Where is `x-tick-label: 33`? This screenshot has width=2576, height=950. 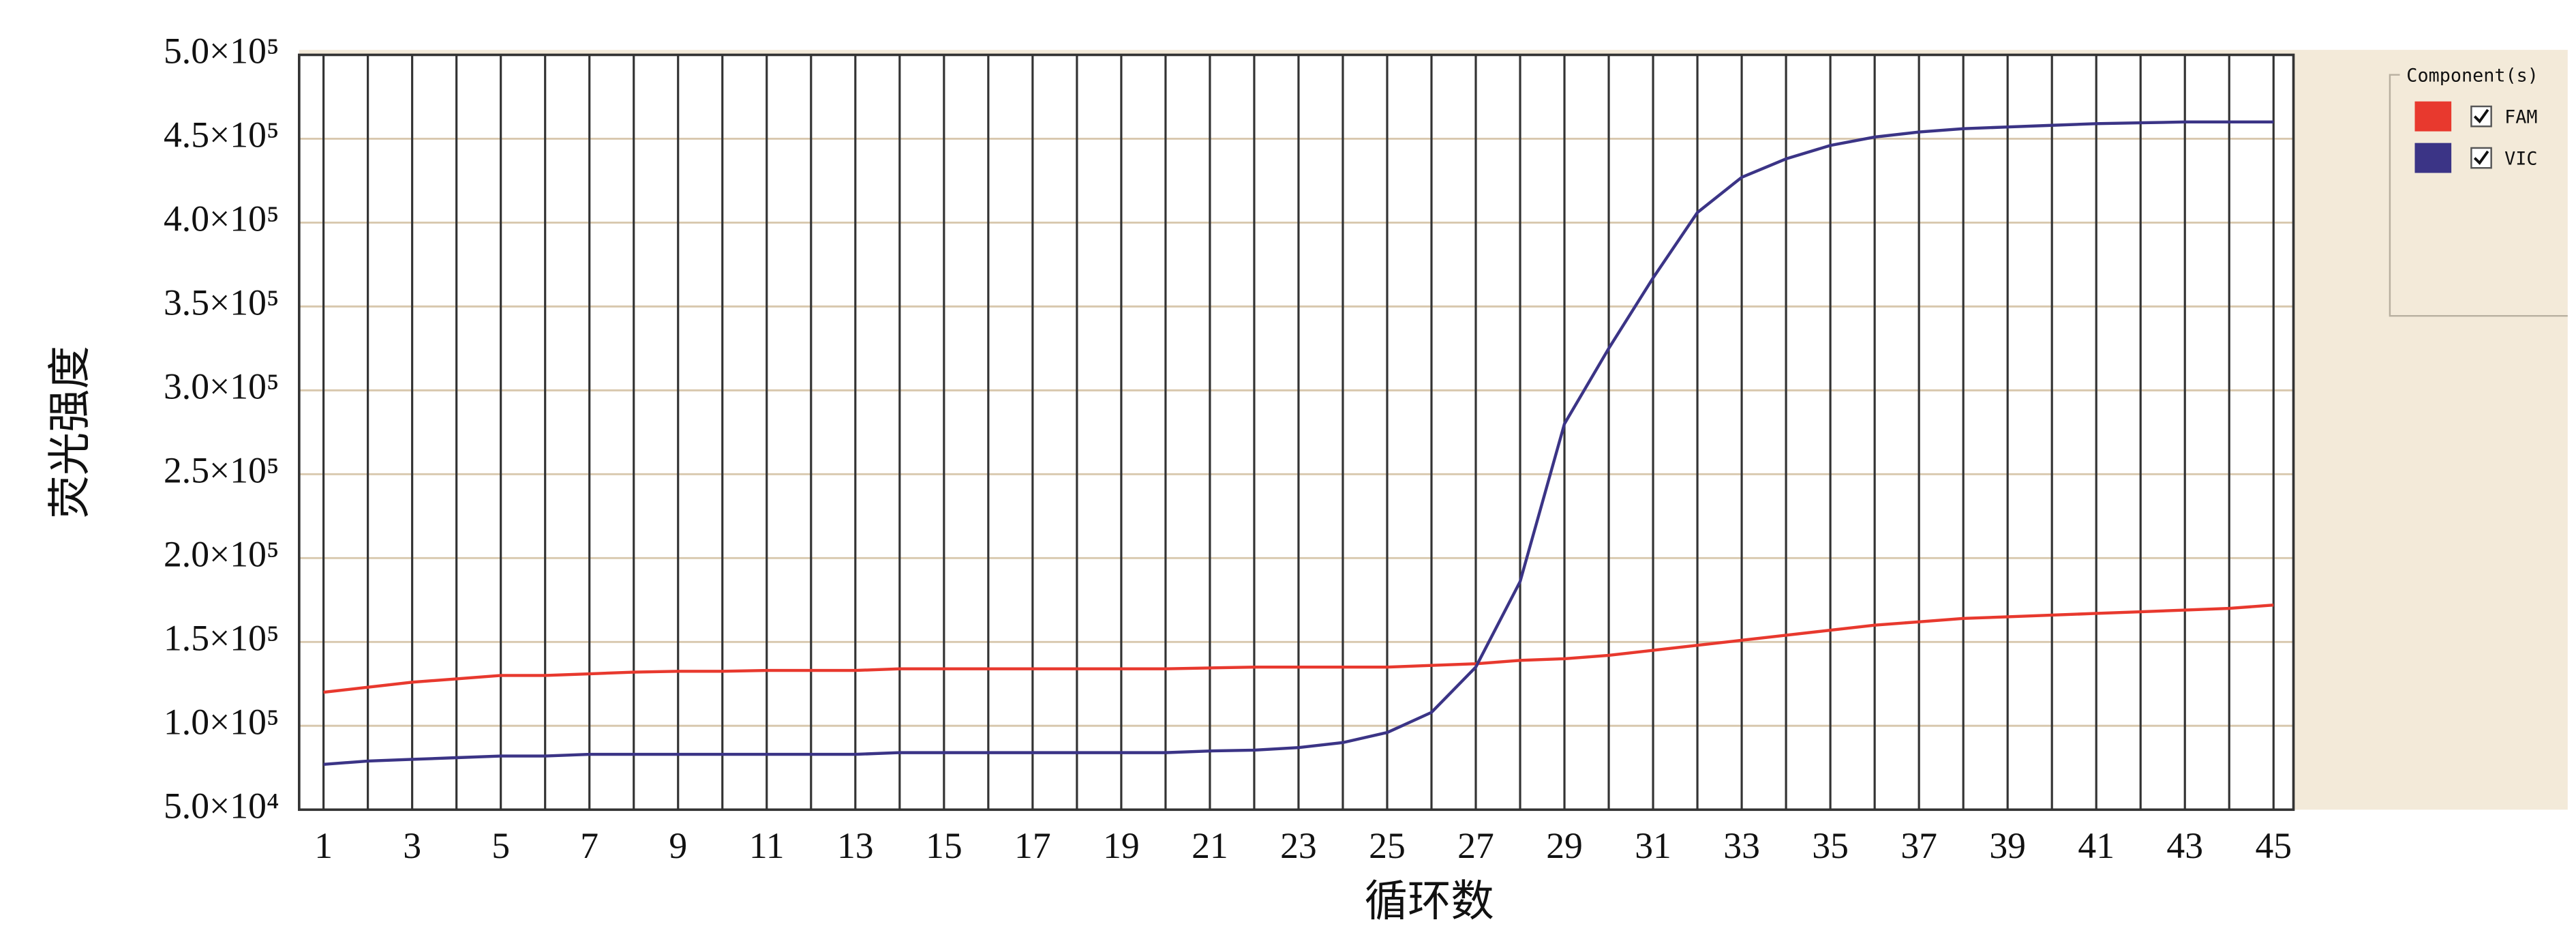 x-tick-label: 33 is located at coordinates (1741, 845).